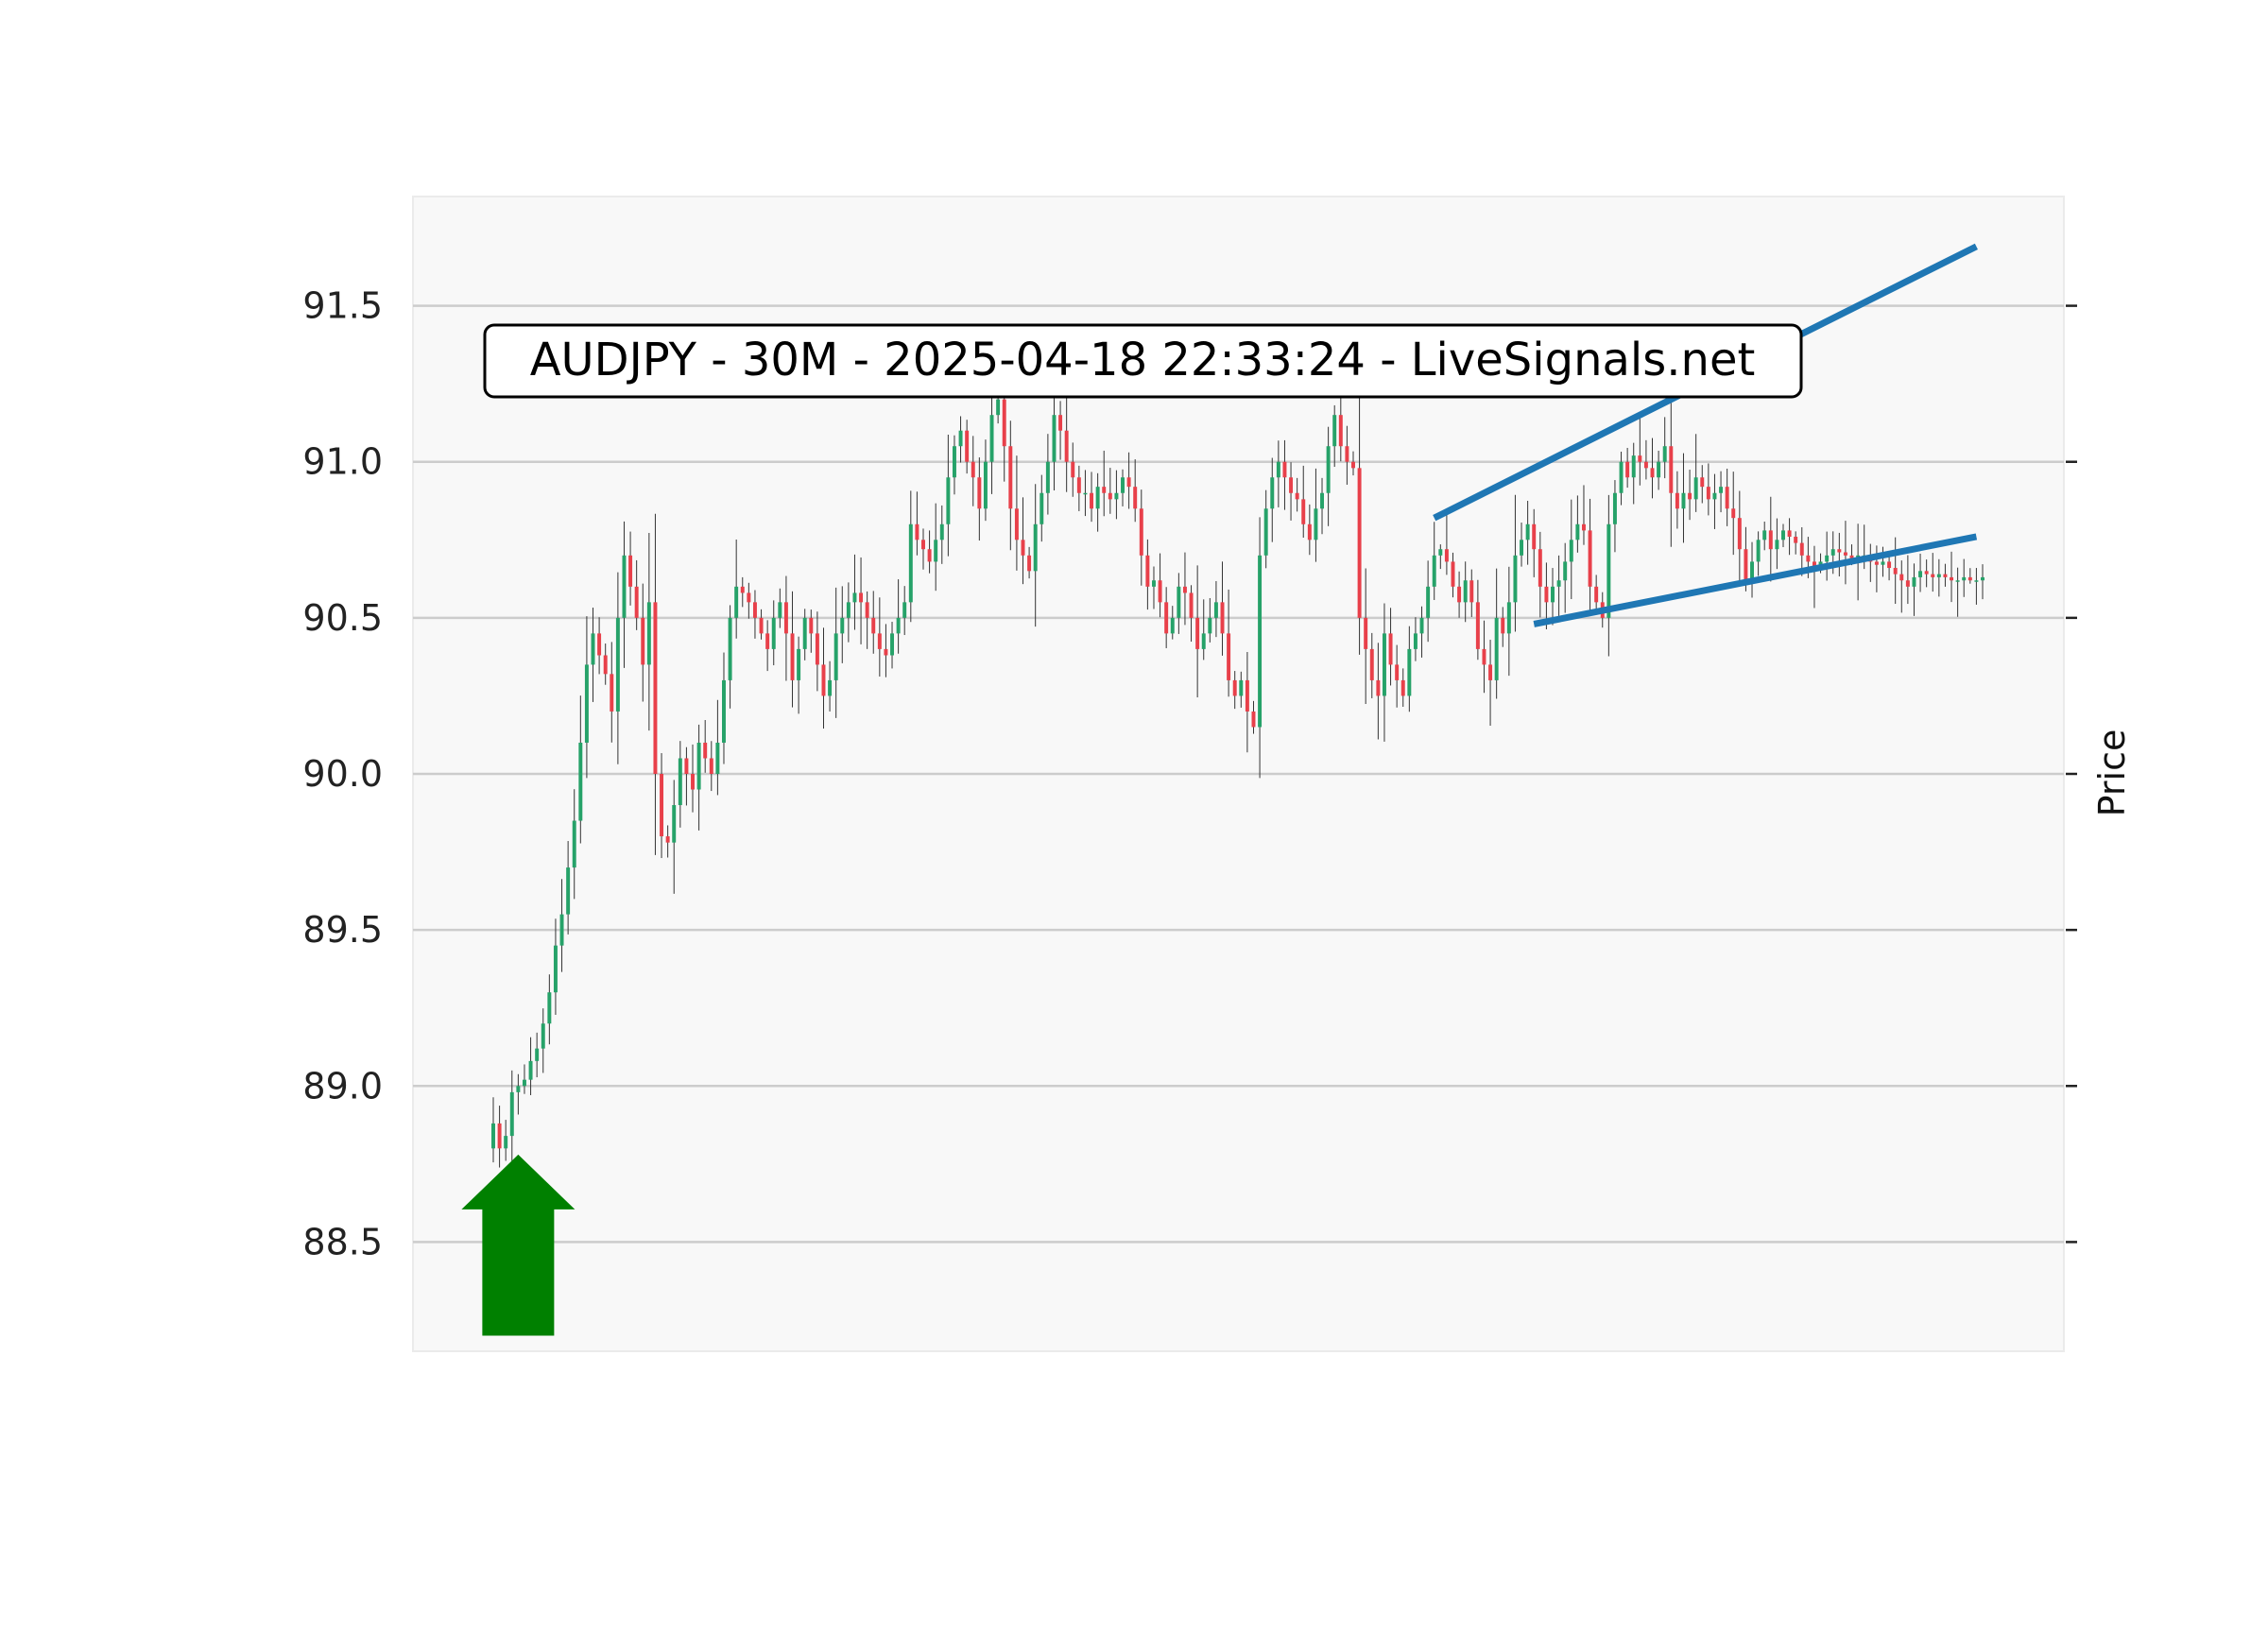  Describe the element at coordinates (342, 1241) in the screenshot. I see `y-tick-label: 88.5` at that location.